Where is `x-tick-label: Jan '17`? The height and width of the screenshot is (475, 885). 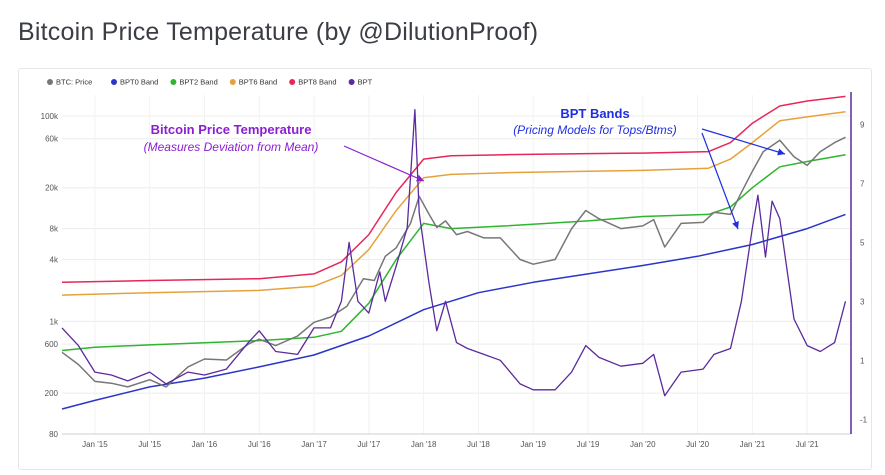
x-tick-label: Jan '17 is located at coordinates (314, 444).